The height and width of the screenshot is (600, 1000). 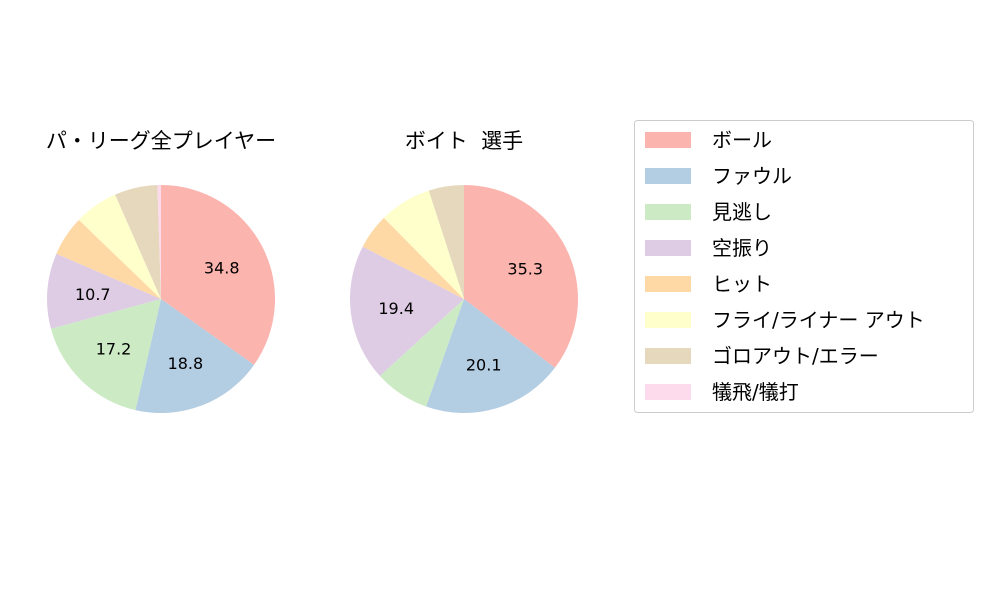 What do you see at coordinates (742, 284) in the screenshot?
I see `legend-label-4: ヒット` at bounding box center [742, 284].